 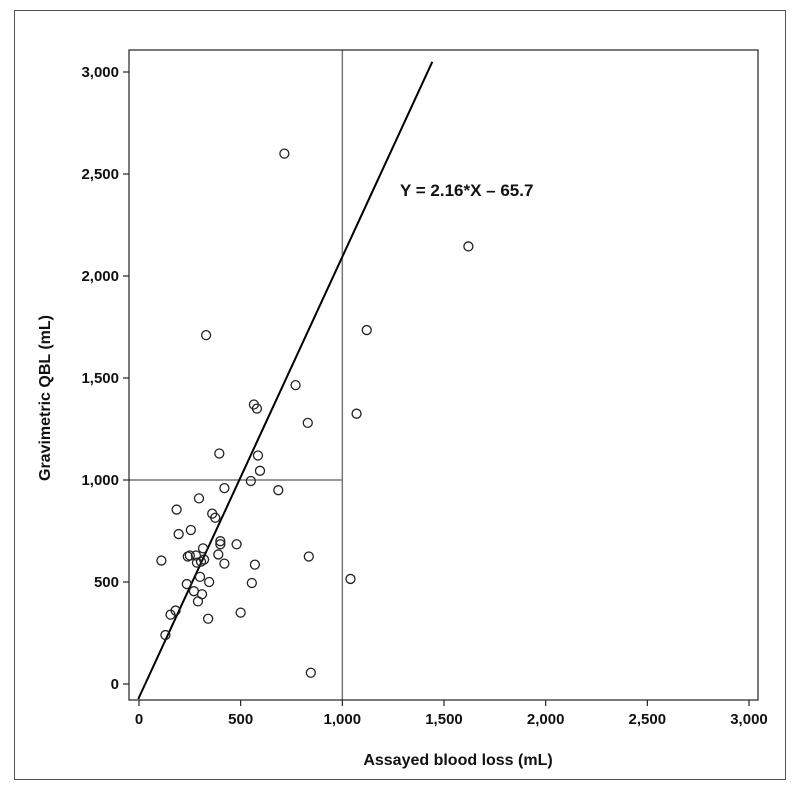 What do you see at coordinates (444, 719) in the screenshot?
I see `x-tick-label: 1,500` at bounding box center [444, 719].